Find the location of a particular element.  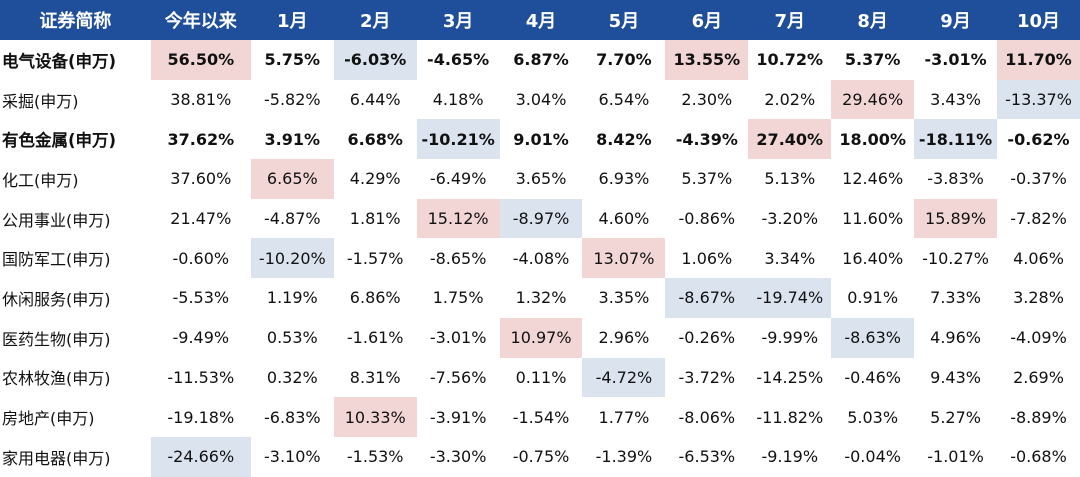

table-cell: 15.12% is located at coordinates (458, 218).